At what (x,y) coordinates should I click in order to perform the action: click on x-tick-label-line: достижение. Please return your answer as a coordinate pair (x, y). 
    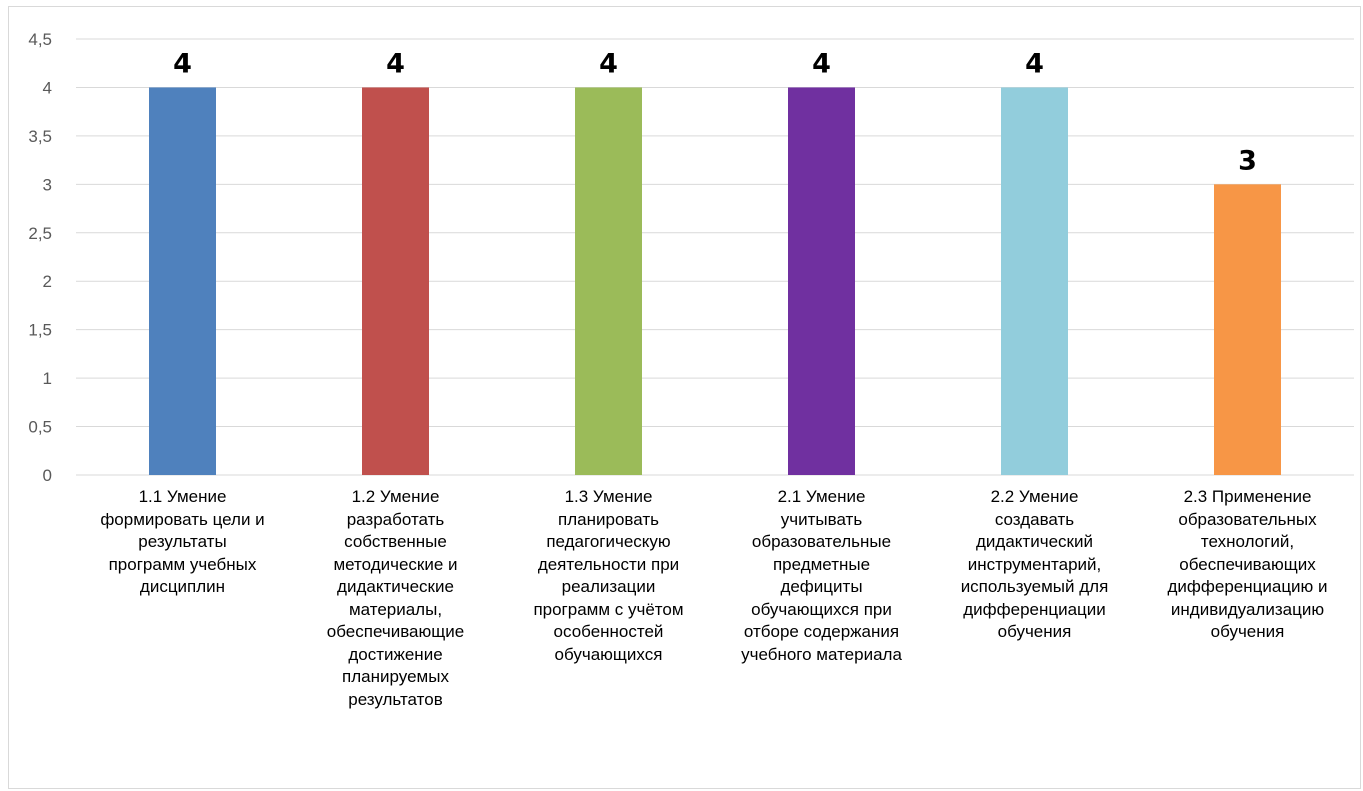
    Looking at the image, I should click on (395, 654).